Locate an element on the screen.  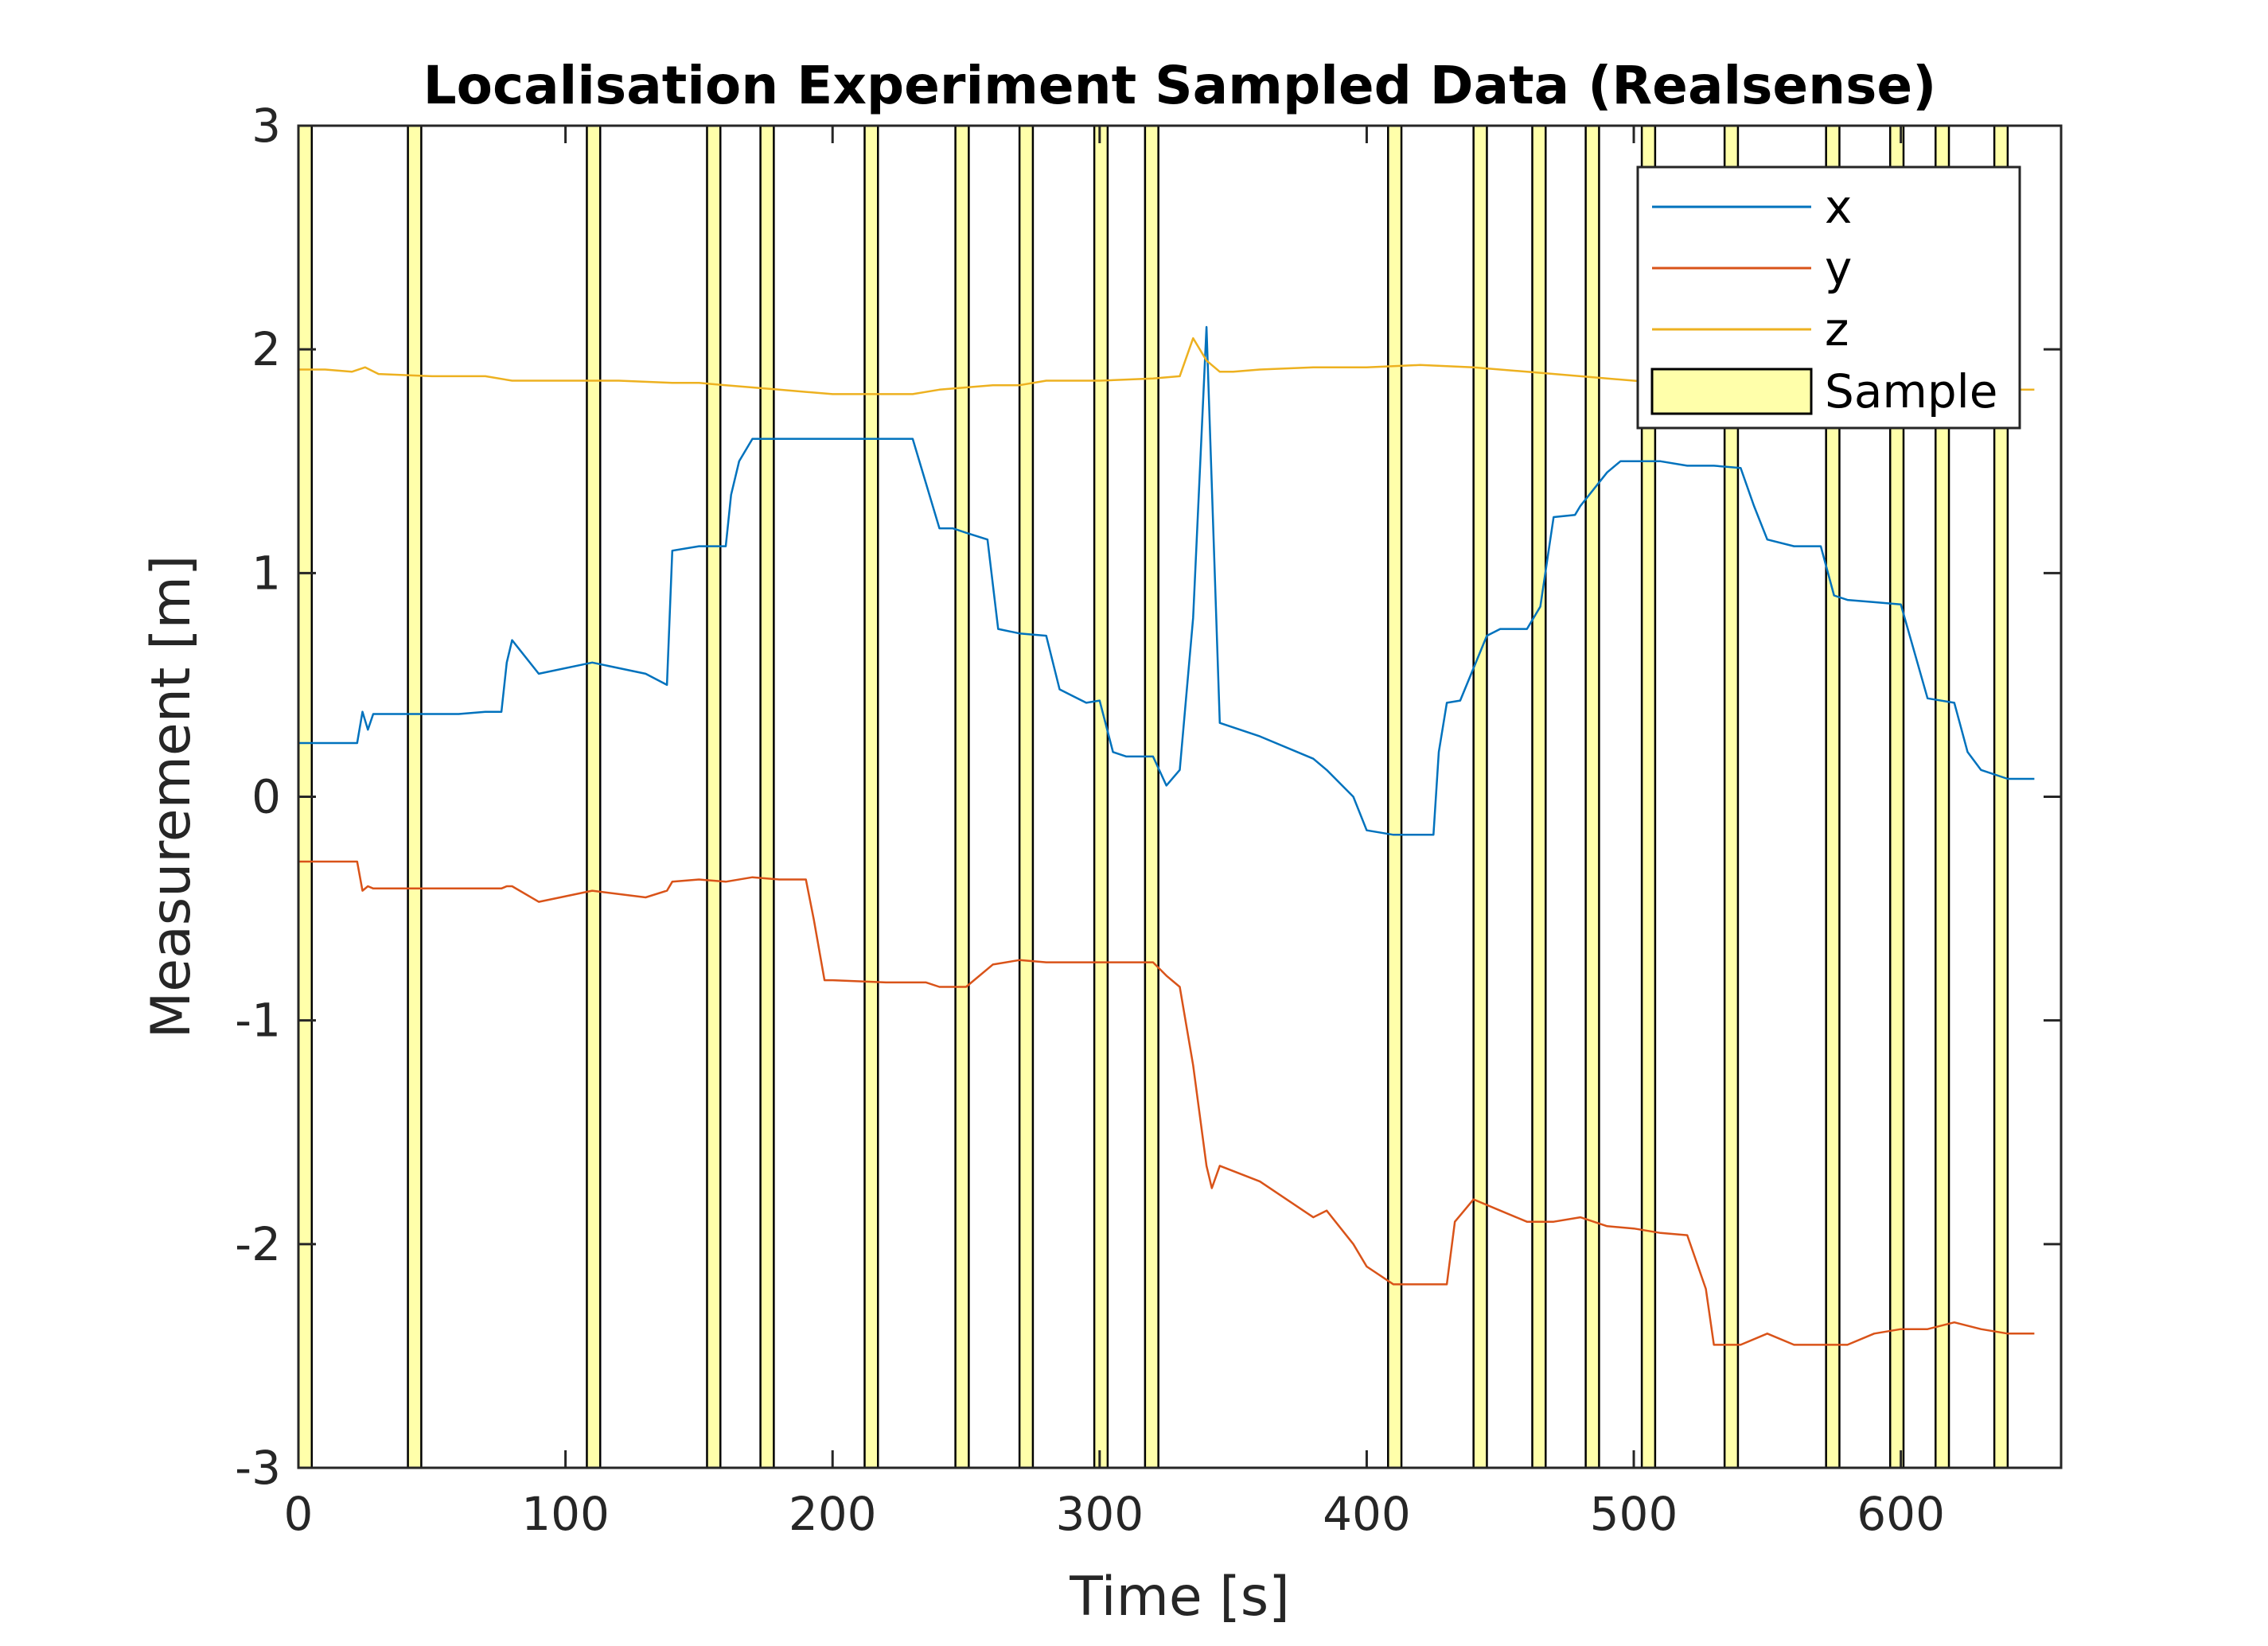
x-tick-label: 400 is located at coordinates (1367, 1514).